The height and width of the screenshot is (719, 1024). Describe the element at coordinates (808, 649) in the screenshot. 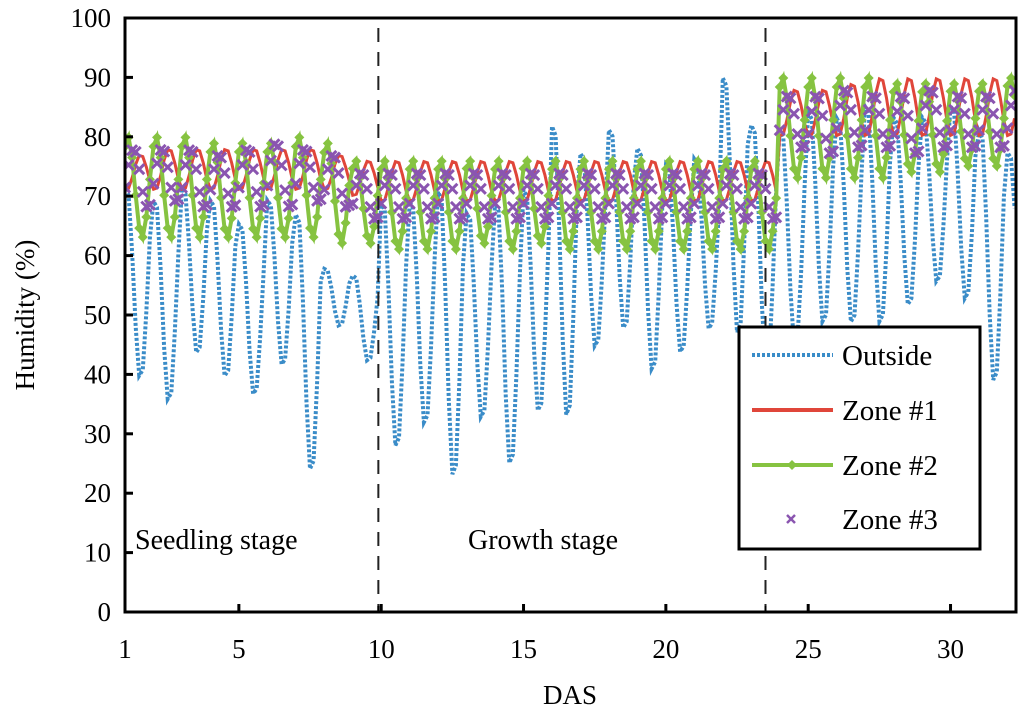

I see `x-tick-label: 25` at that location.